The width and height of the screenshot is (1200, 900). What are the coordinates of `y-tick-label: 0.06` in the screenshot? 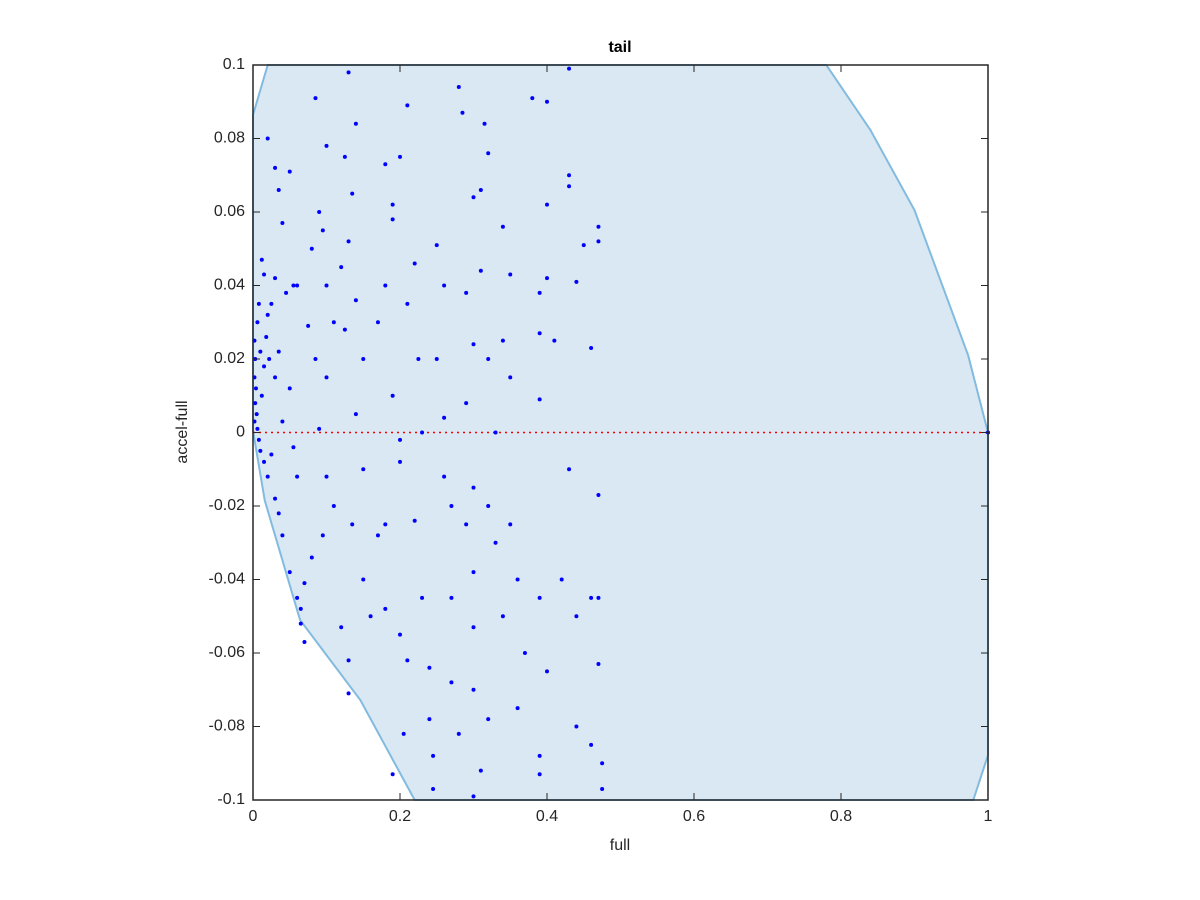 It's located at (229, 211).